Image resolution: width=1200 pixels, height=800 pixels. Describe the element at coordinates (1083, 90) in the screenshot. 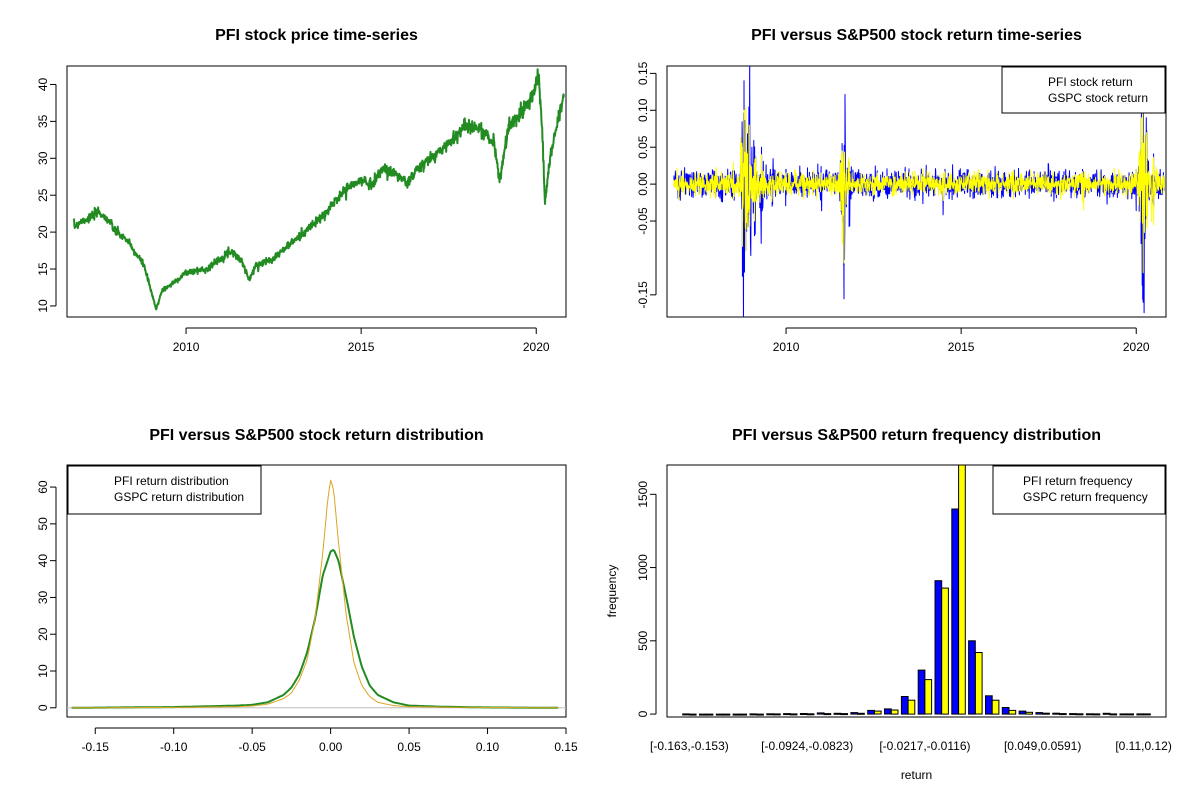

I see `legend-returns: PFI stock return GSPC stock return` at that location.